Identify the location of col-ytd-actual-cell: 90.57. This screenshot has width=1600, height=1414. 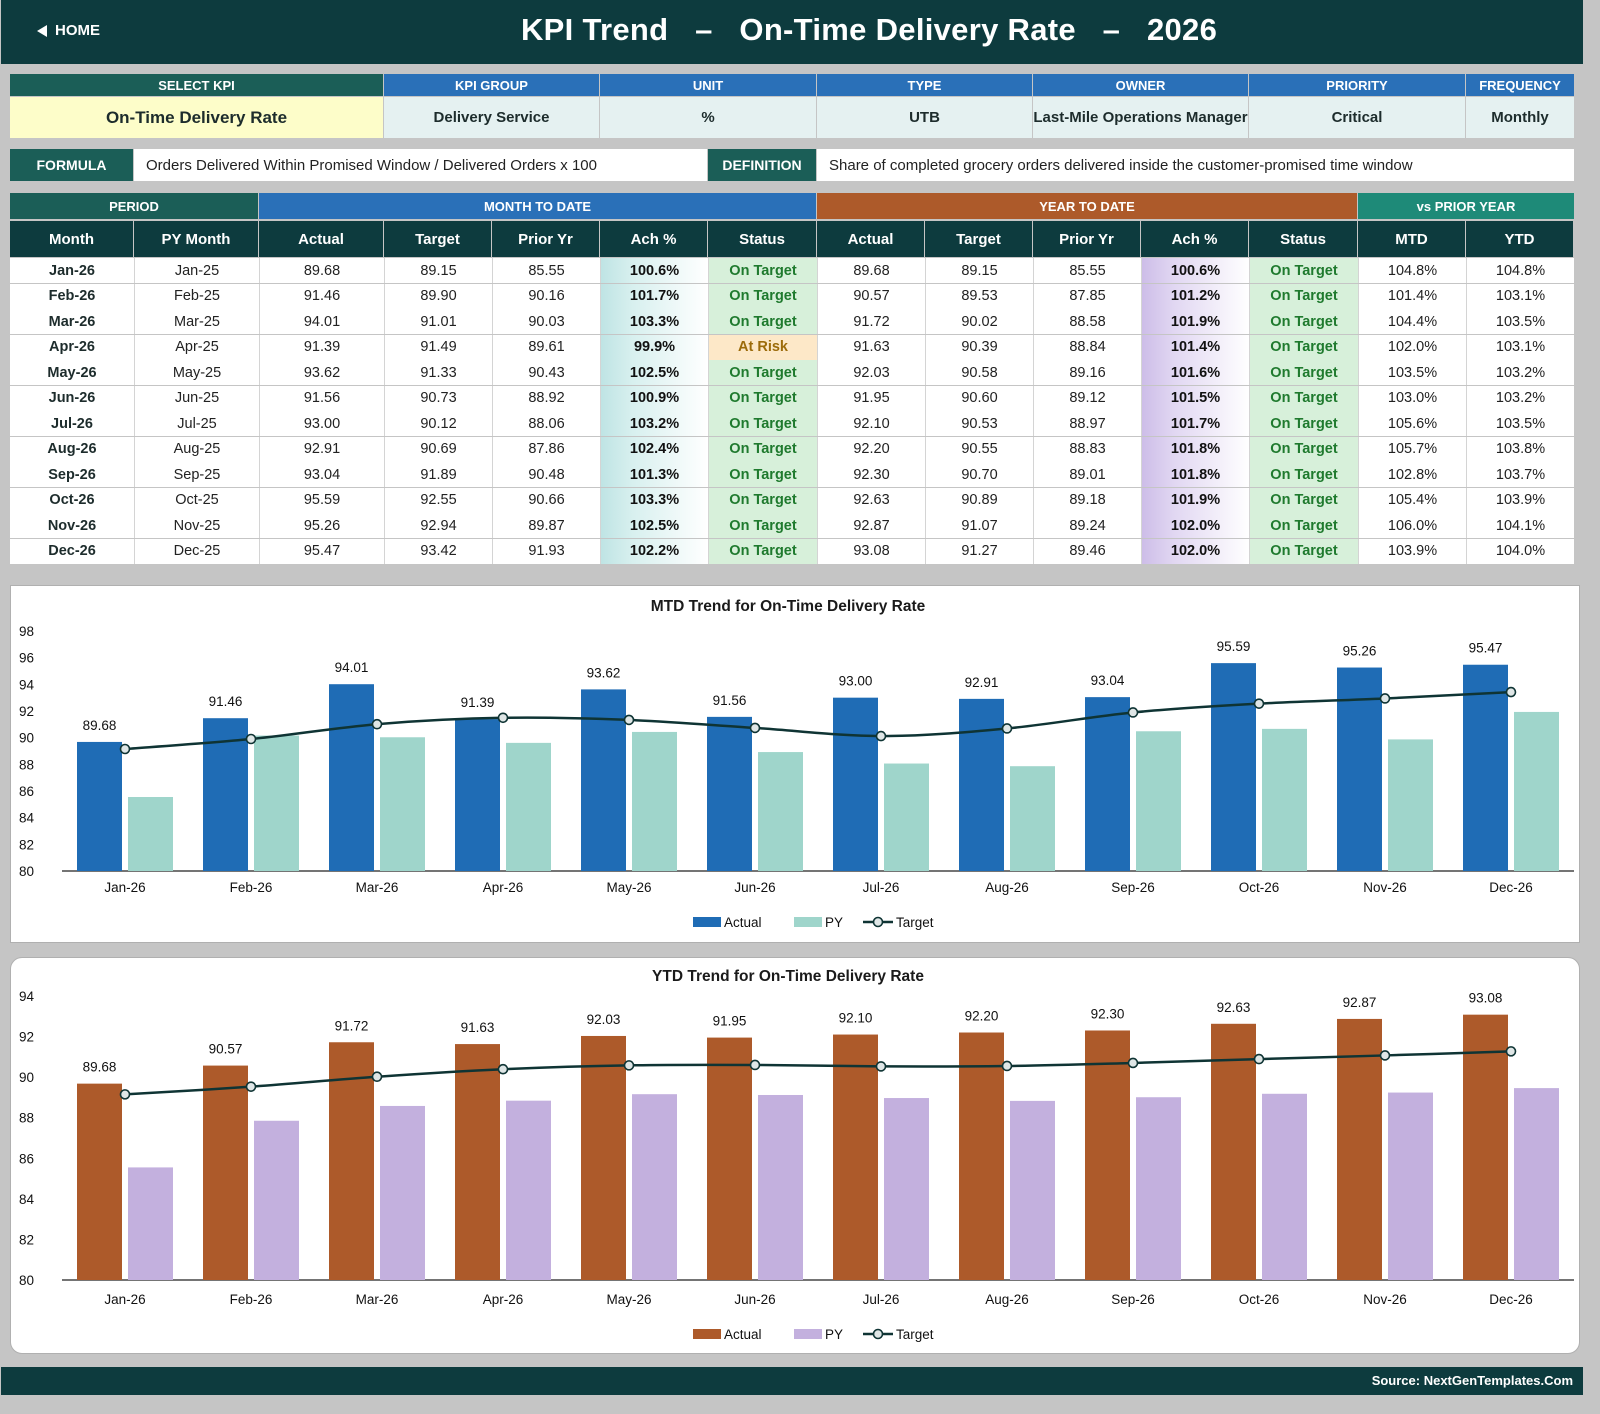
(871, 296).